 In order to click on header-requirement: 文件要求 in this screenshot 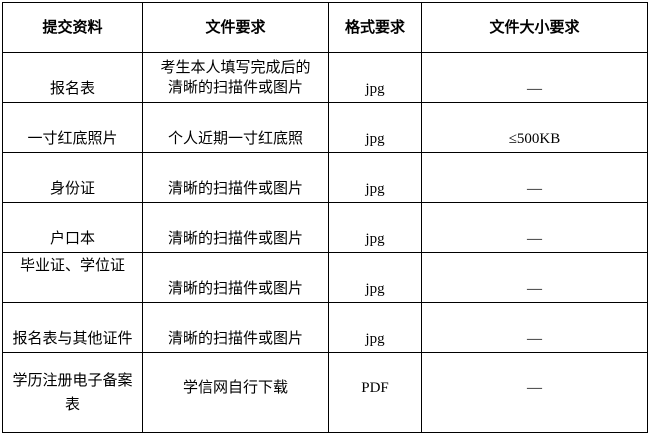, I will do `click(235, 27)`.